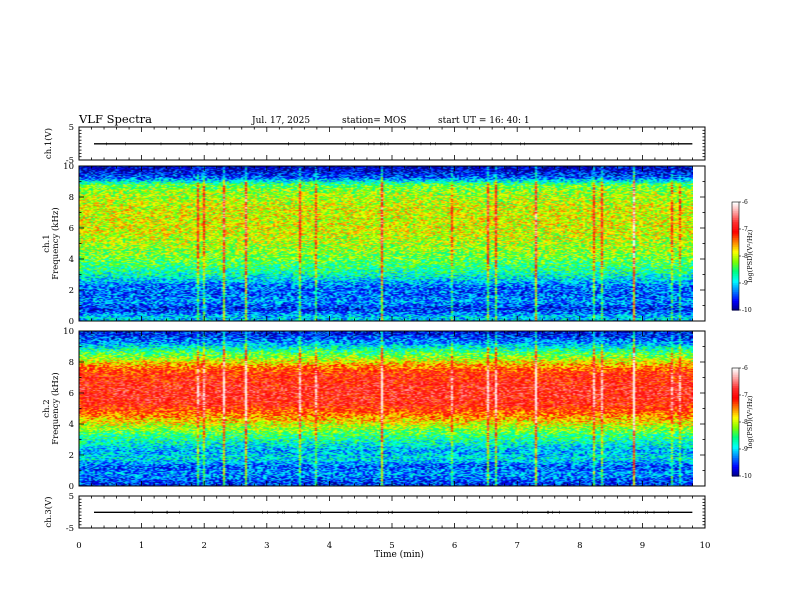  What do you see at coordinates (399, 554) in the screenshot?
I see `x-axis-label: Time (min)` at bounding box center [399, 554].